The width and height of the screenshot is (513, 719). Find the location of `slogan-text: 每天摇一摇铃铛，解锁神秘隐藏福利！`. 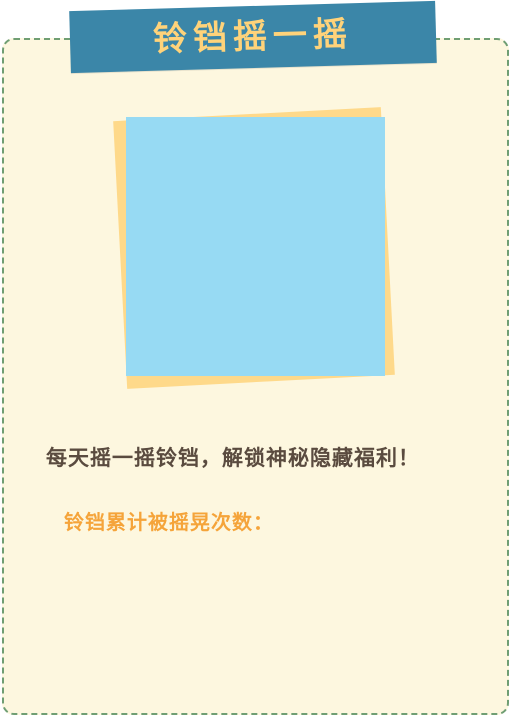

slogan-text: 每天摇一摇铃铛，解锁神秘隐藏福利！ is located at coordinates (233, 458).